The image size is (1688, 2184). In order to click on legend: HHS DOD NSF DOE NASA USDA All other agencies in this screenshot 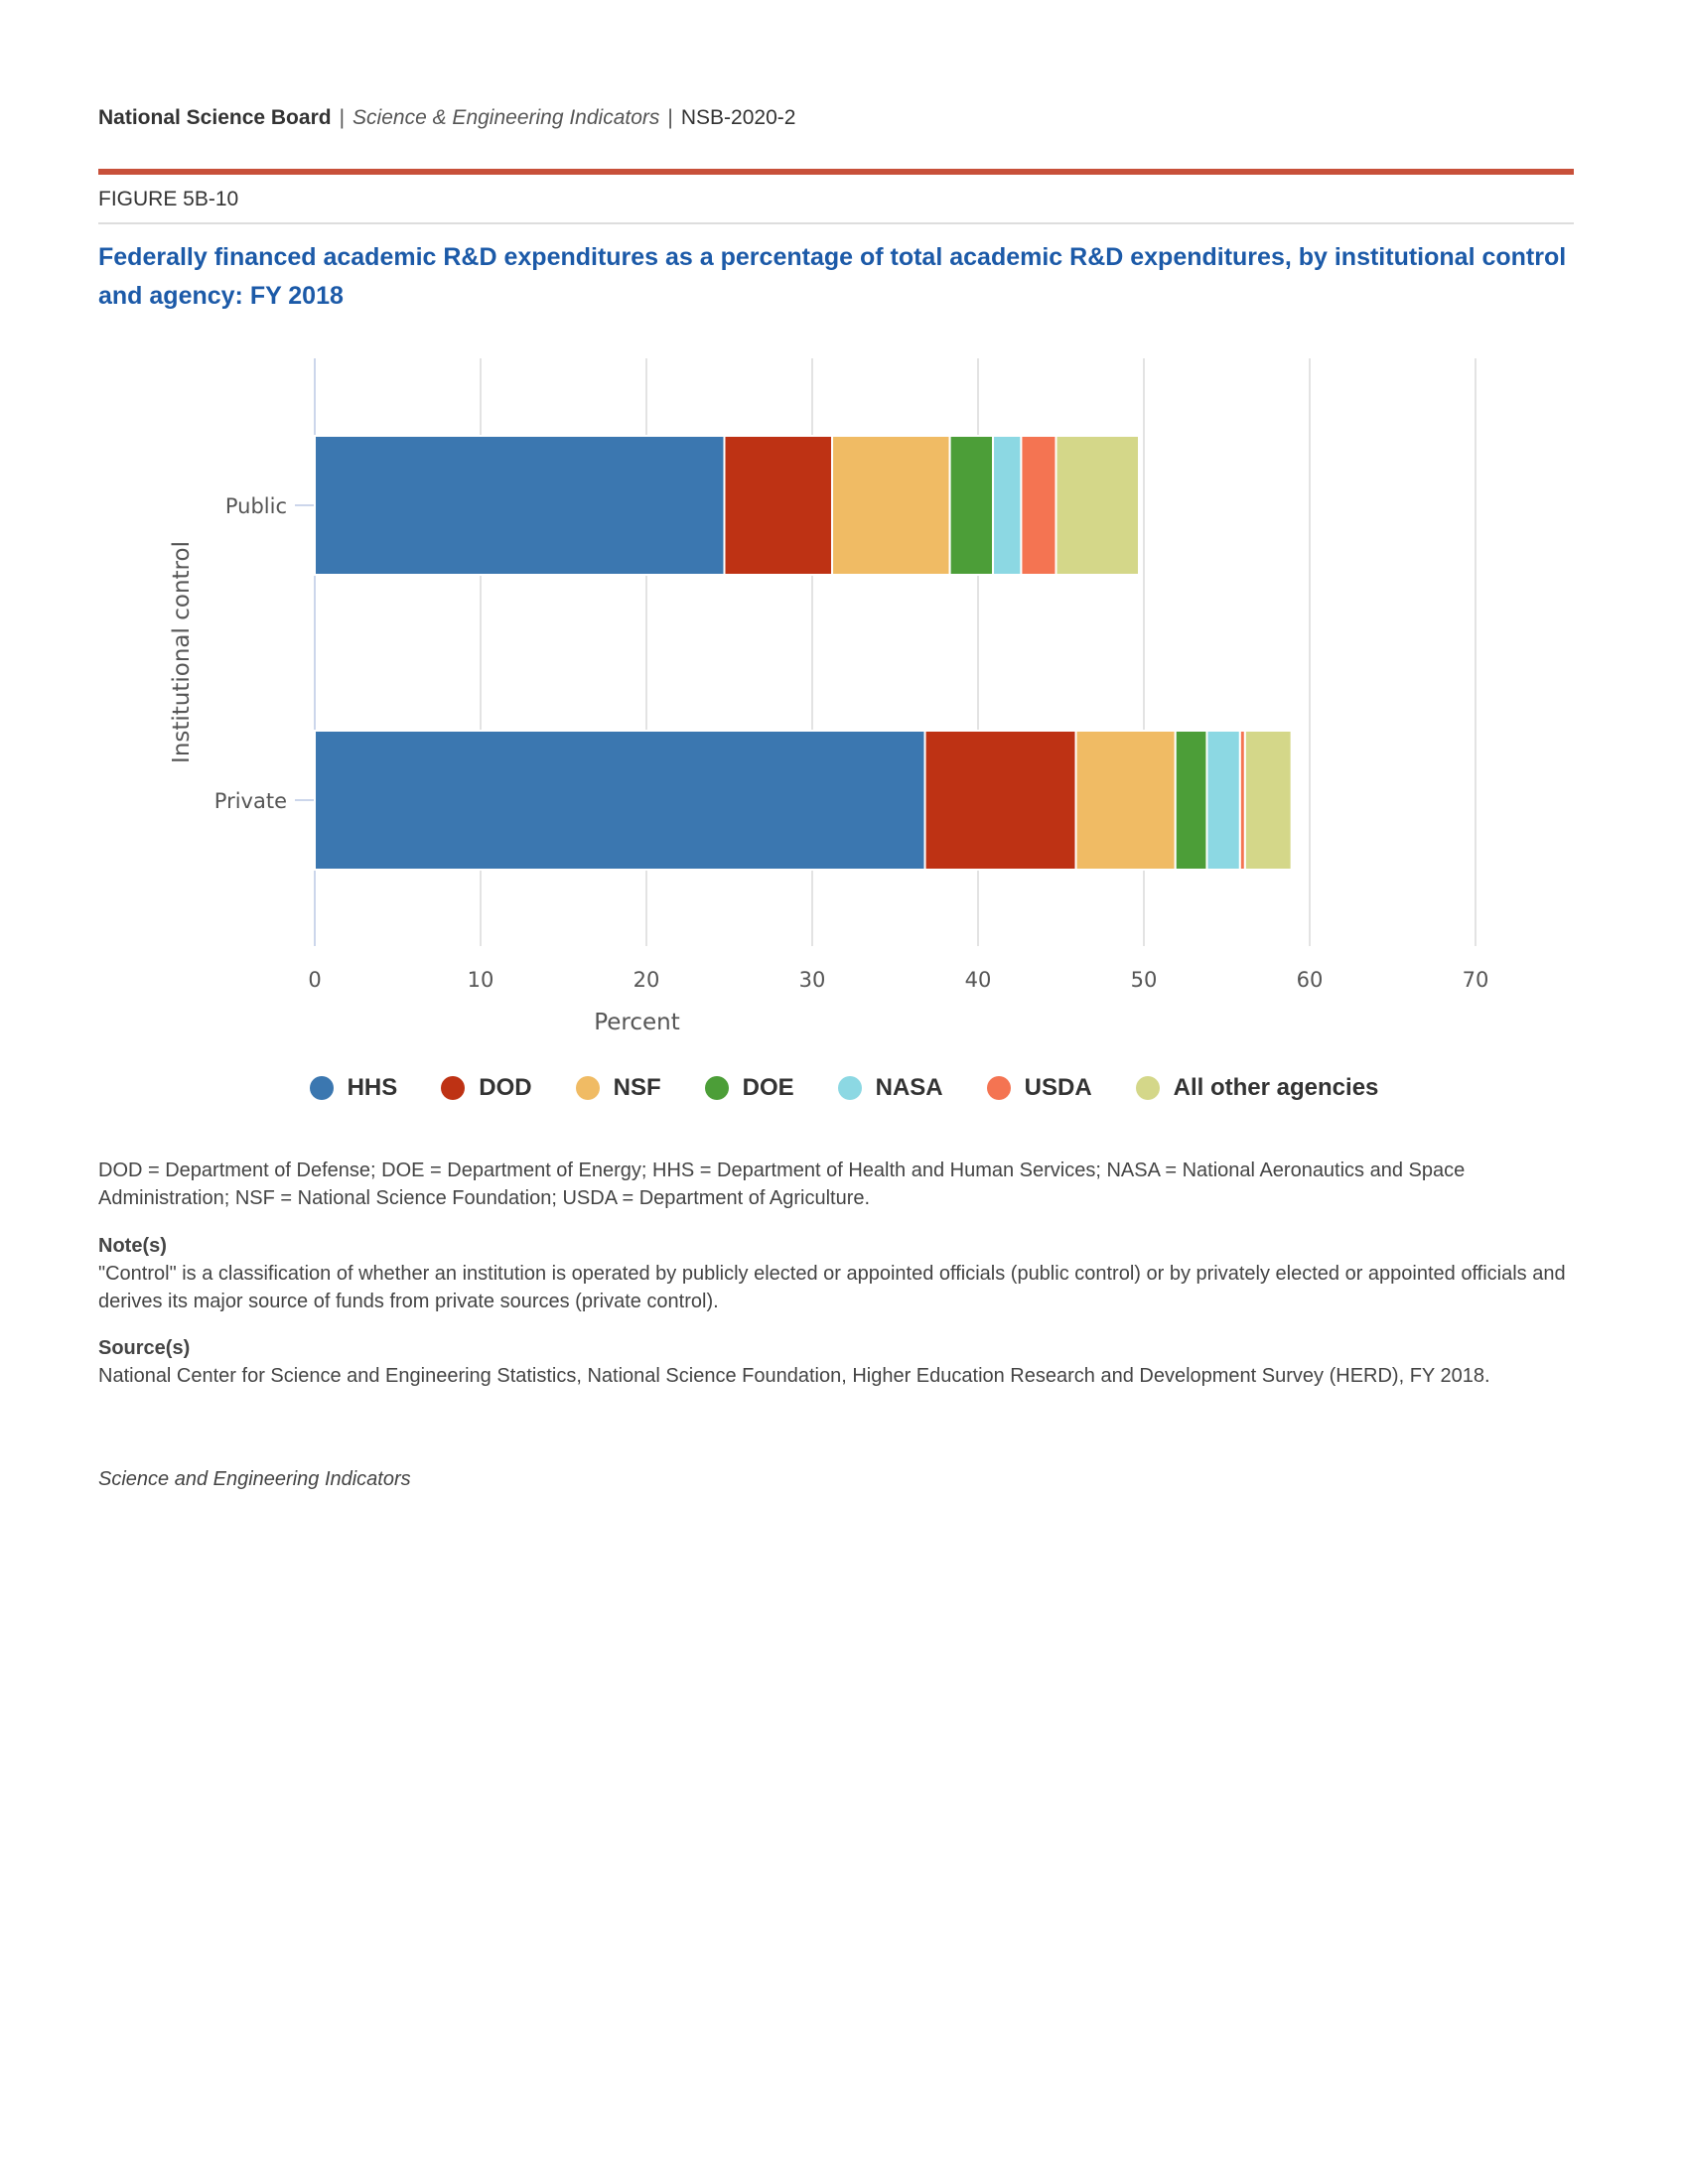, I will do `click(844, 1088)`.